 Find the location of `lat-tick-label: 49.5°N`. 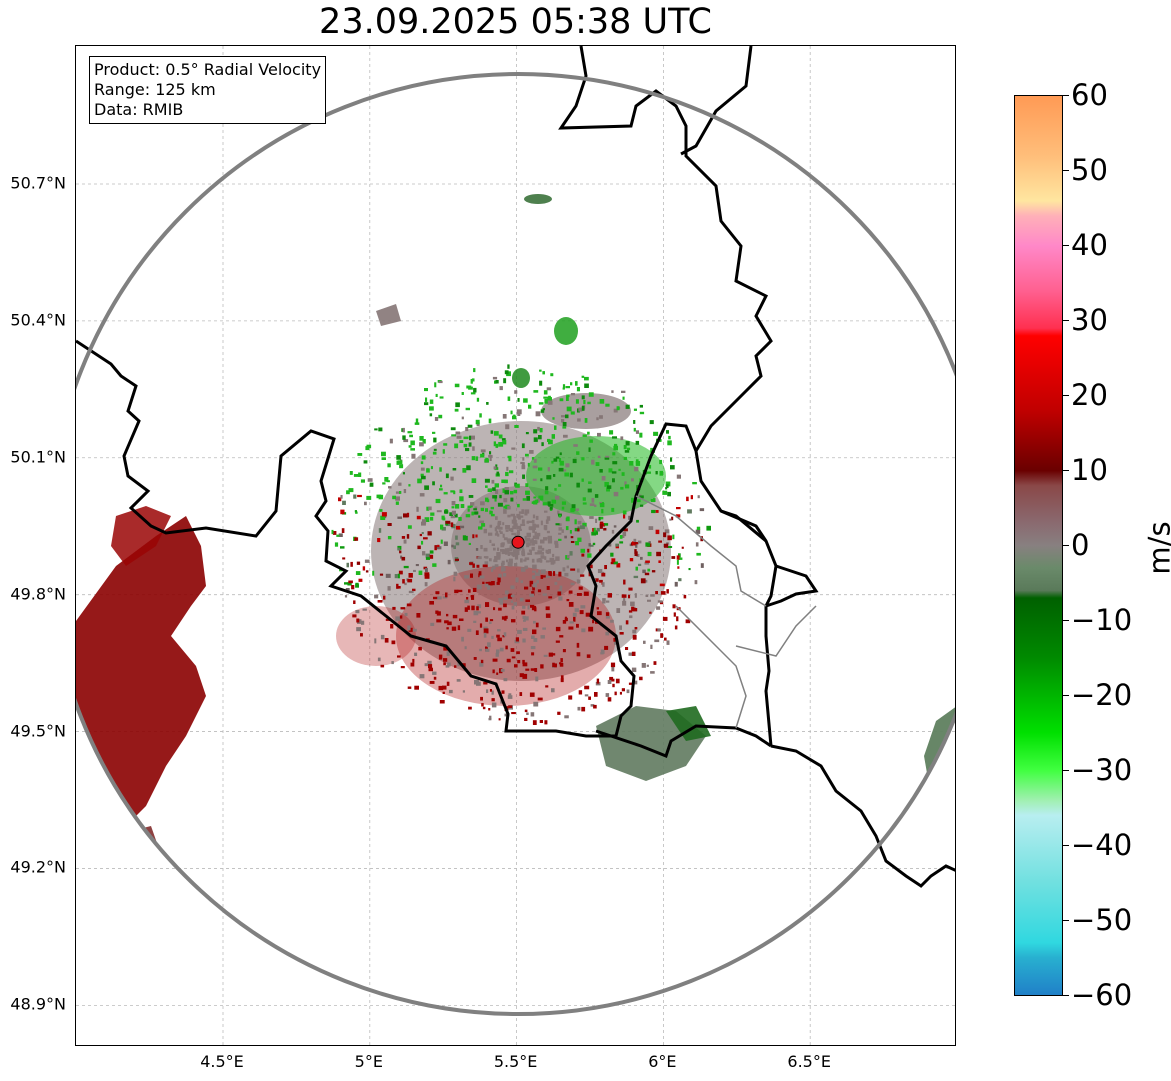

lat-tick-label: 49.5°N is located at coordinates (38, 731).